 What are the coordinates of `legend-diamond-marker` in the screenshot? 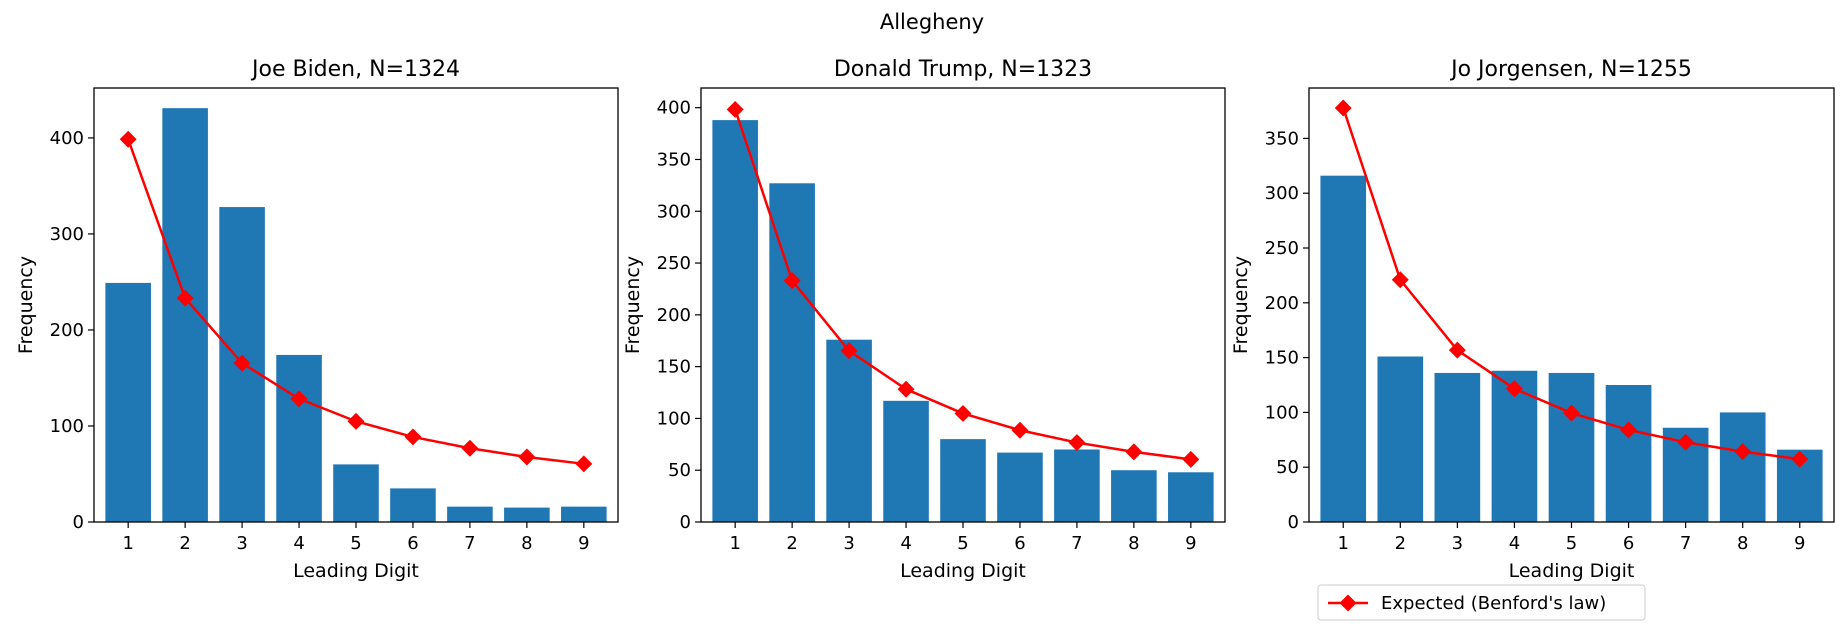 It's located at (1348, 603).